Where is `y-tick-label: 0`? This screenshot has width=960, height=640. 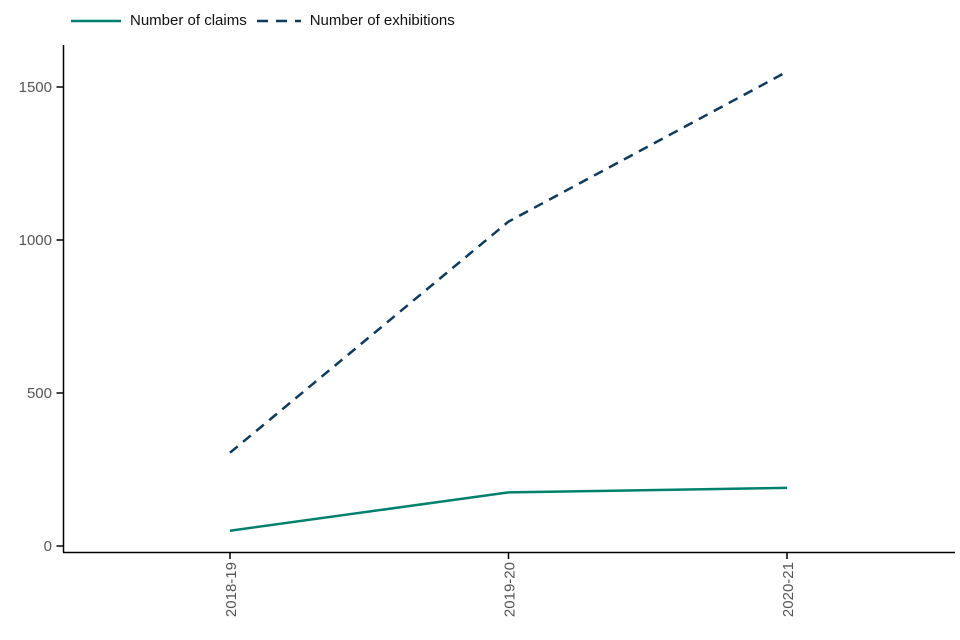 y-tick-label: 0 is located at coordinates (48, 546).